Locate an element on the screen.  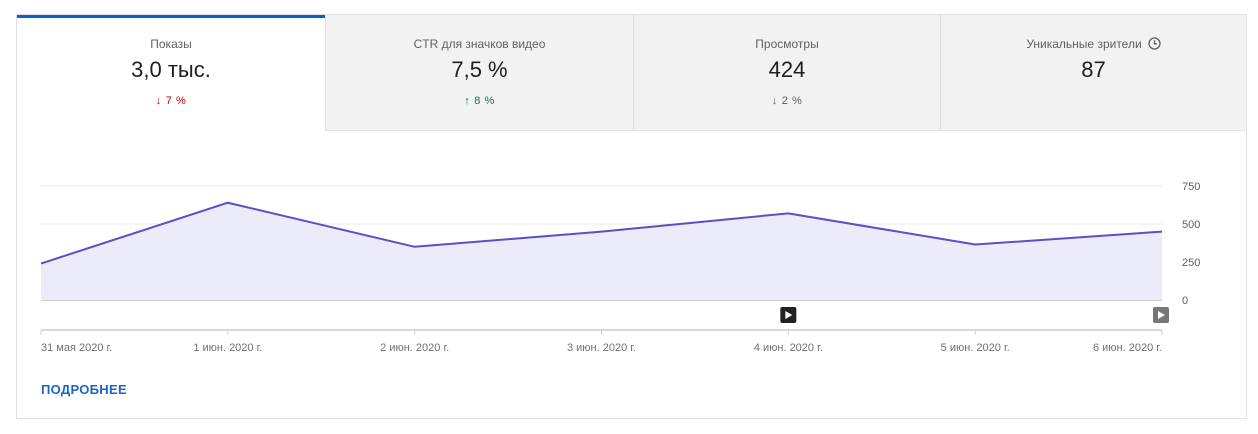
y-tick-label: 750 is located at coordinates (1191, 187).